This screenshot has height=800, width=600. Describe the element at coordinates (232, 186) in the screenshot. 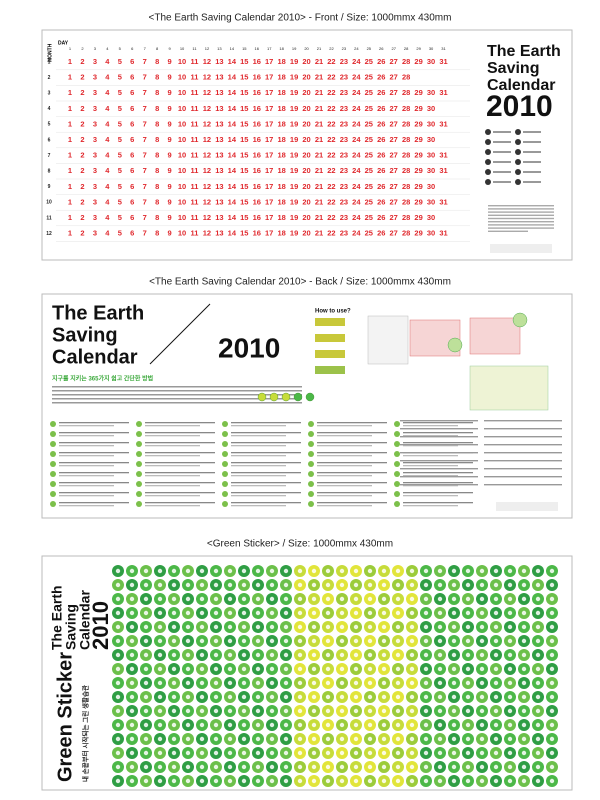

I see `day-number: 14` at that location.